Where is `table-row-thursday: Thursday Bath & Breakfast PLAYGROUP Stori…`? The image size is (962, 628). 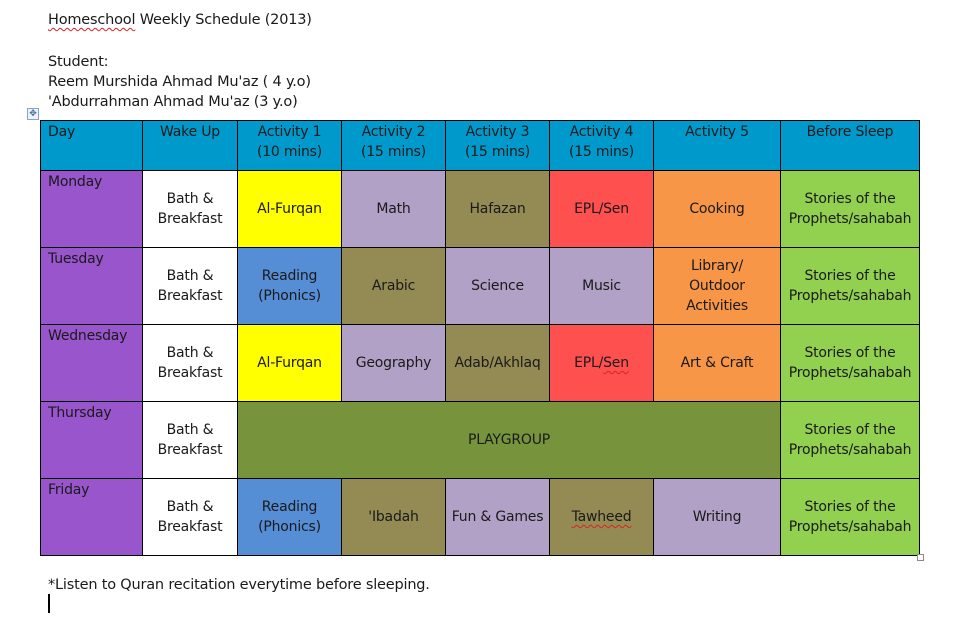
table-row-thursday: Thursday Bath & Breakfast PLAYGROUP Stori… is located at coordinates (480, 440).